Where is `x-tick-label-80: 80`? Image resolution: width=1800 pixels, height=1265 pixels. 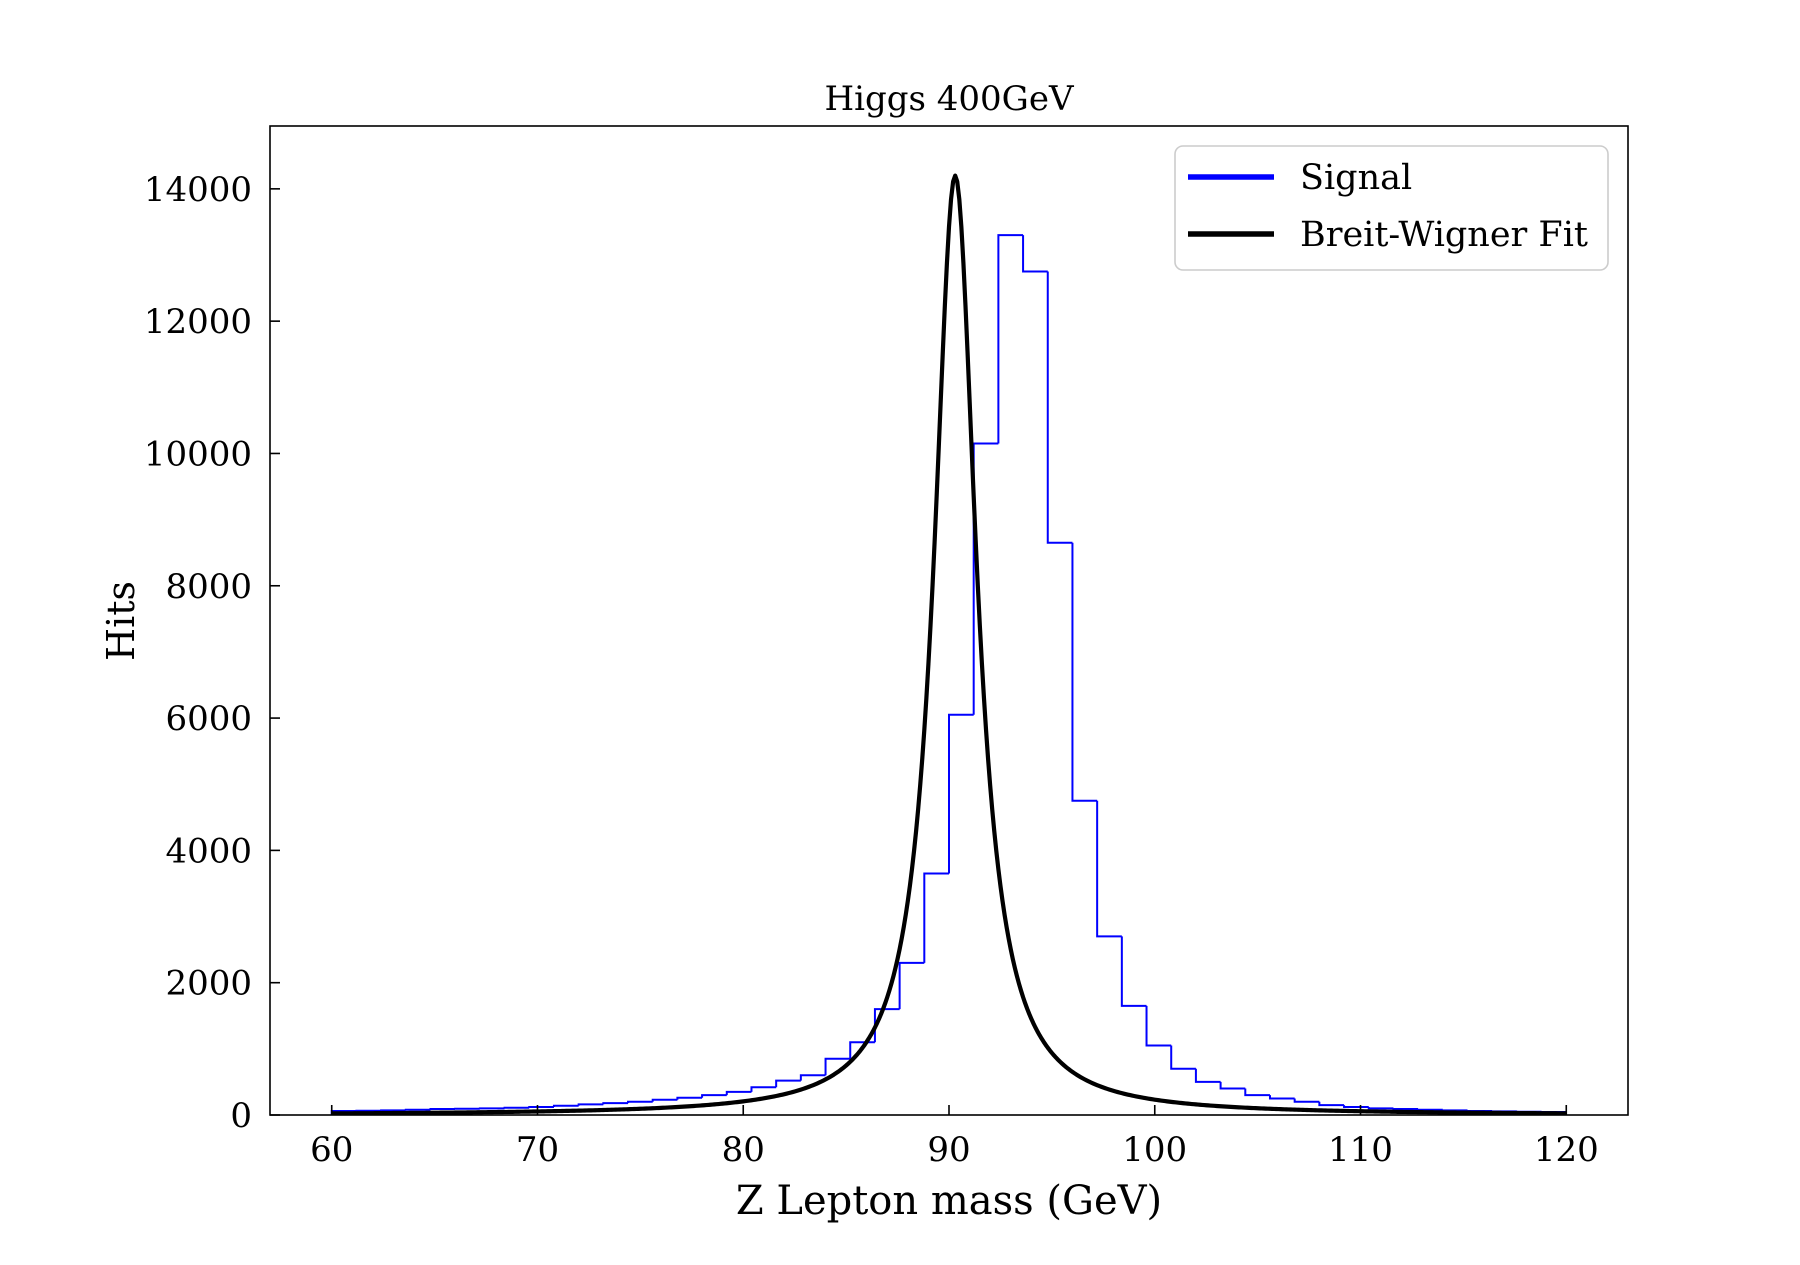
x-tick-label-80: 80 is located at coordinates (743, 1150).